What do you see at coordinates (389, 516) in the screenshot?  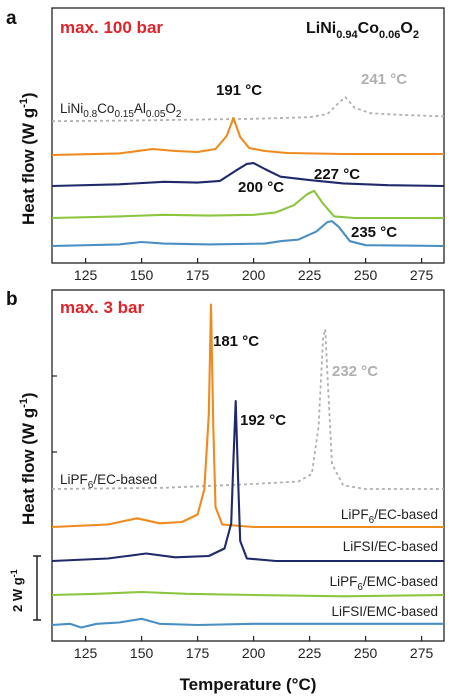 I see `series-label-b-orange: LiPF6/EC-based` at bounding box center [389, 516].